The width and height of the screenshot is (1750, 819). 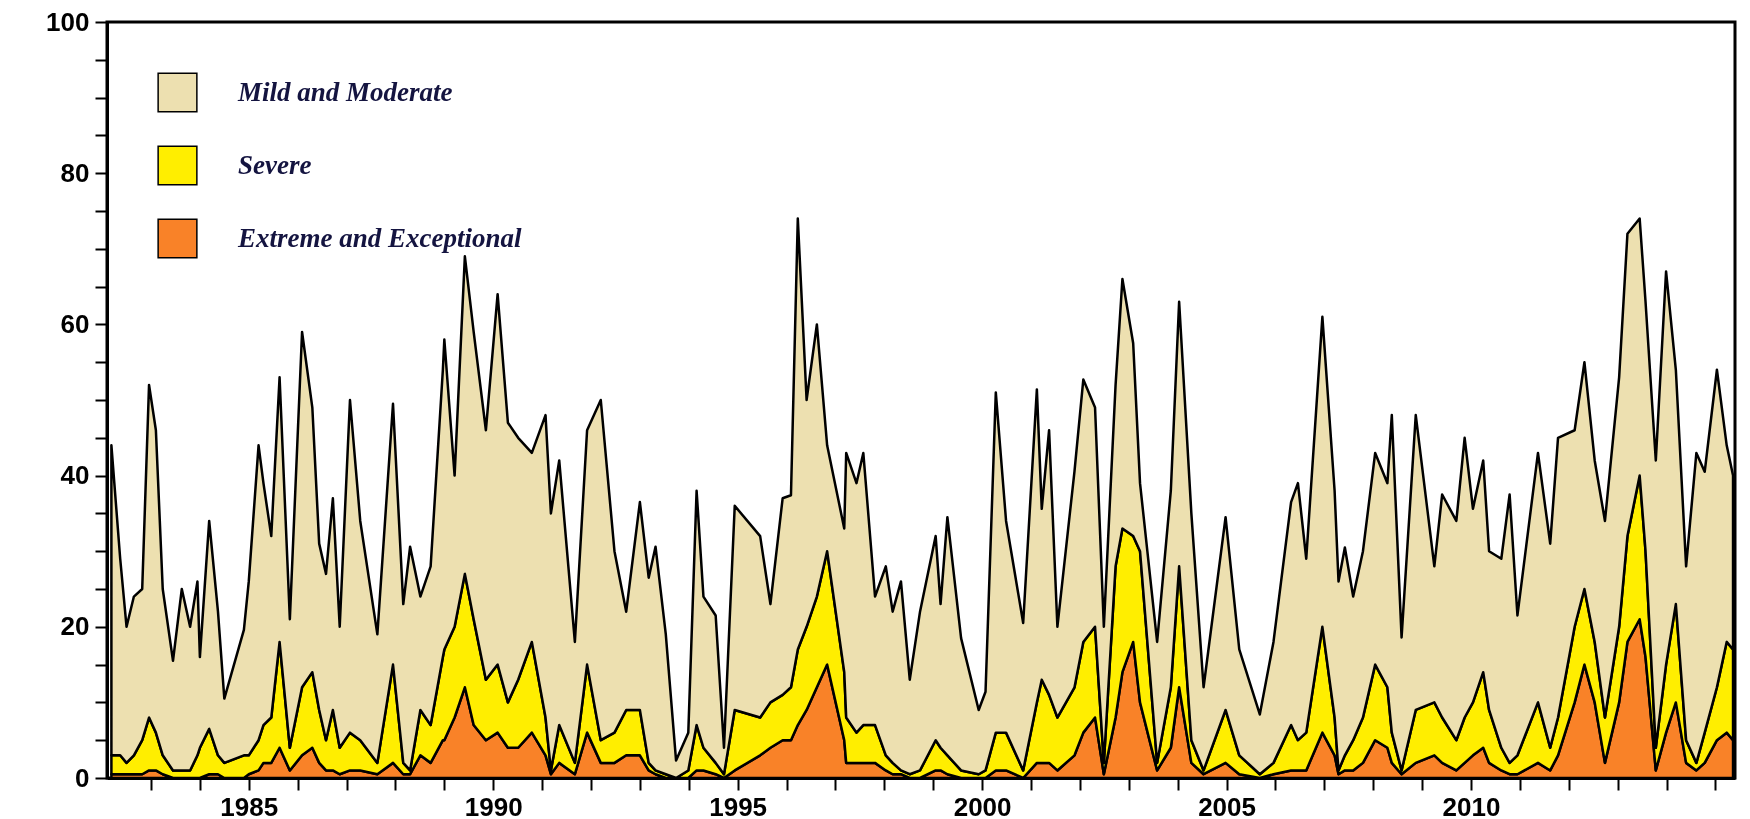 I want to click on x-tick-label: 1990, so click(x=493, y=805).